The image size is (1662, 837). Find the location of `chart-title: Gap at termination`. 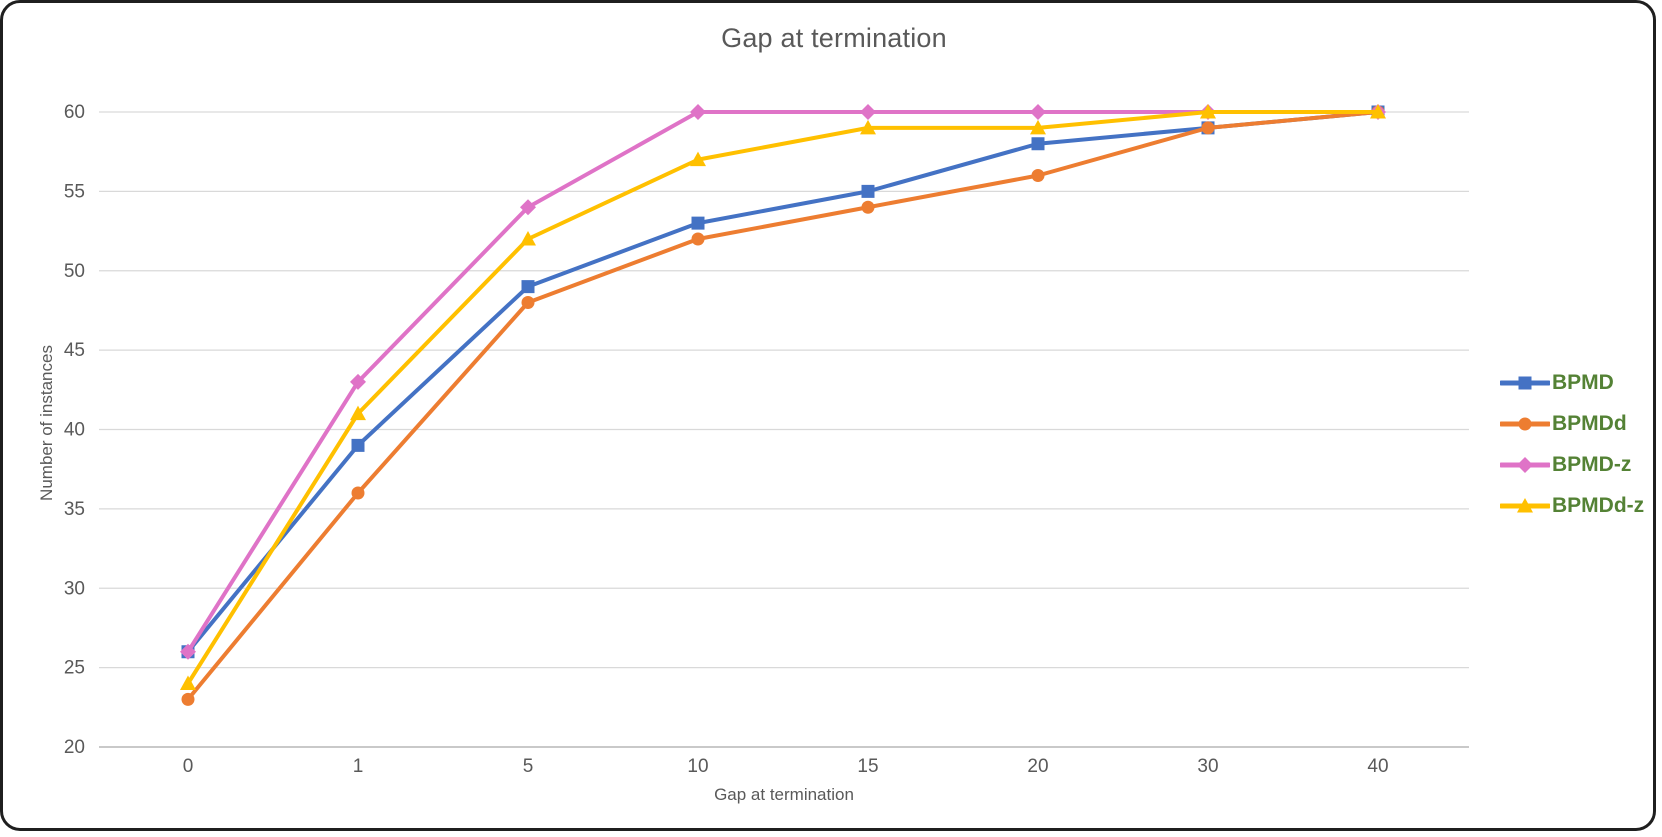

chart-title: Gap at termination is located at coordinates (834, 38).